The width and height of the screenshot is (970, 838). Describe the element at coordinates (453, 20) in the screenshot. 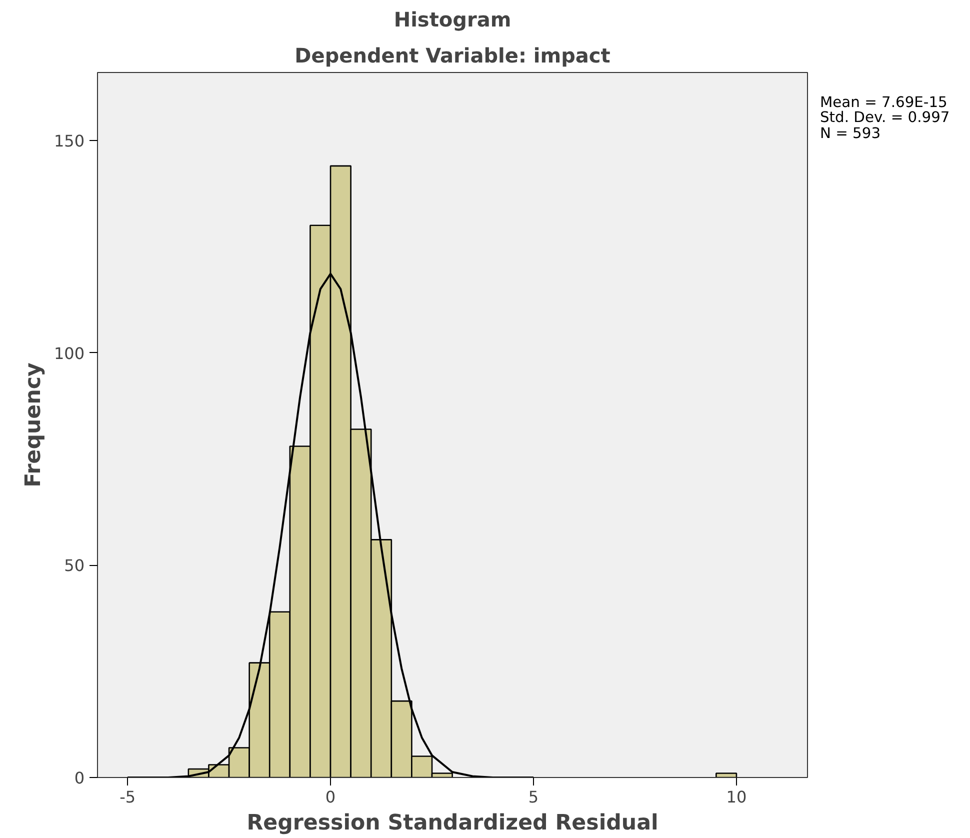

I see `chart-title: Histogram` at that location.